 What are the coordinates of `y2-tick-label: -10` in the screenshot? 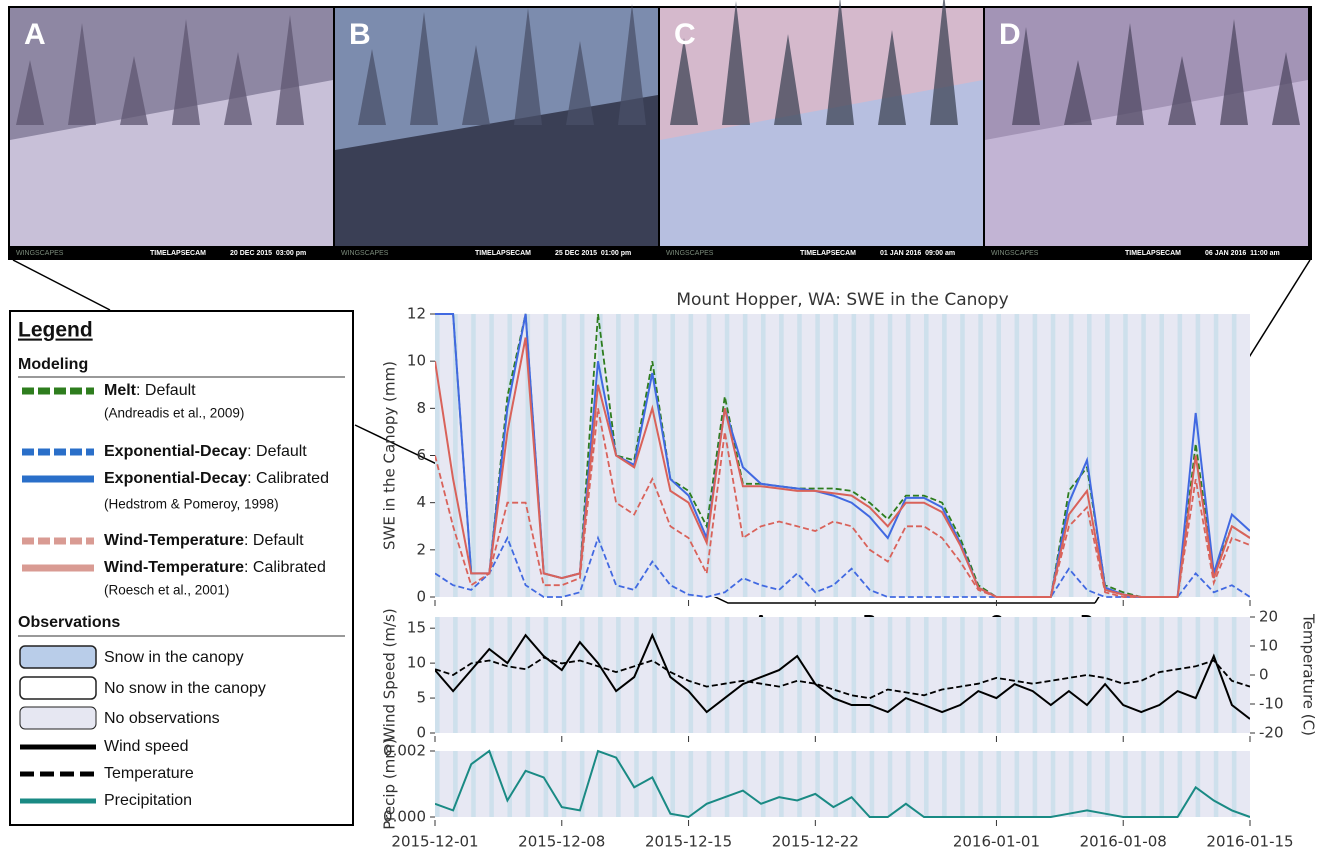 It's located at (1271, 704).